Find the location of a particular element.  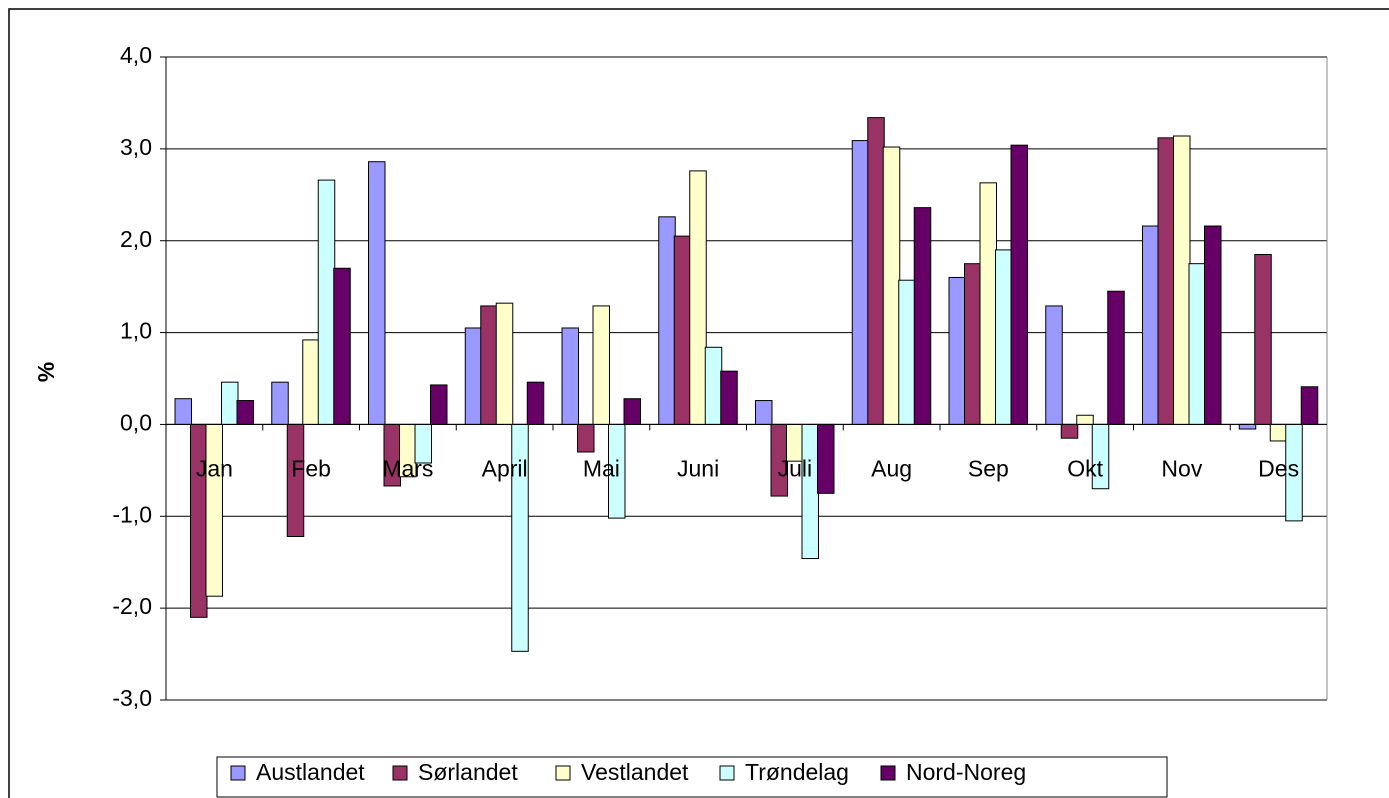

legend-label: Nord-Noreg is located at coordinates (966, 772).